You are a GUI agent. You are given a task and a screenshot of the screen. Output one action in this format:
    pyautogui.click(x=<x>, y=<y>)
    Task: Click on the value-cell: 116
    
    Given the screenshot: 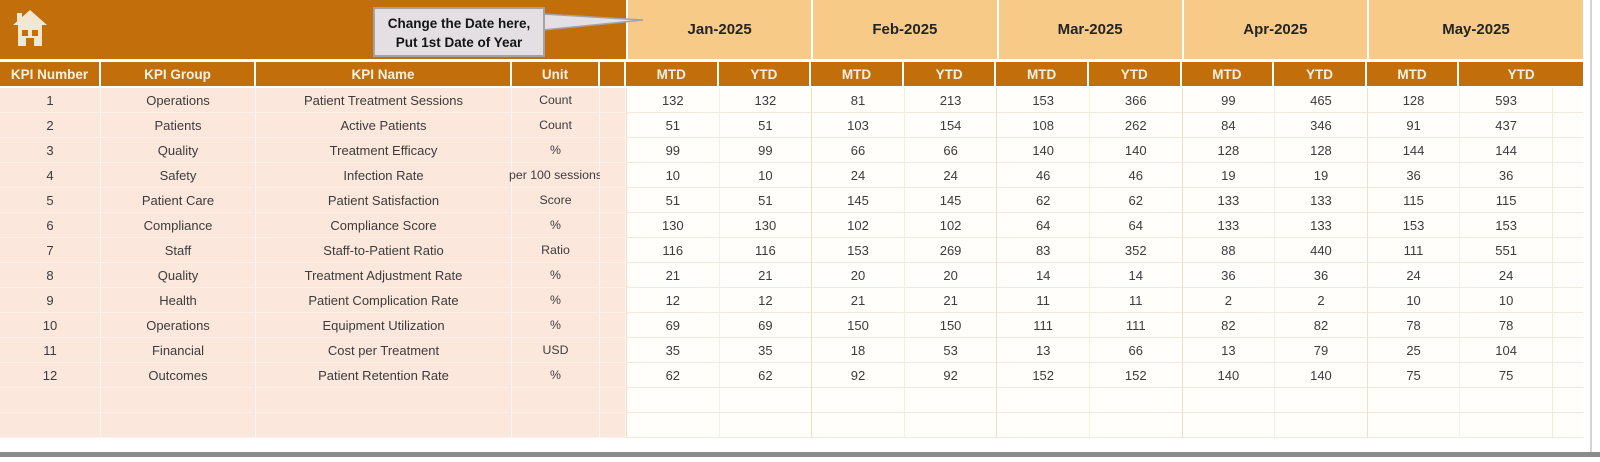 What is the action you would take?
    pyautogui.click(x=672, y=250)
    